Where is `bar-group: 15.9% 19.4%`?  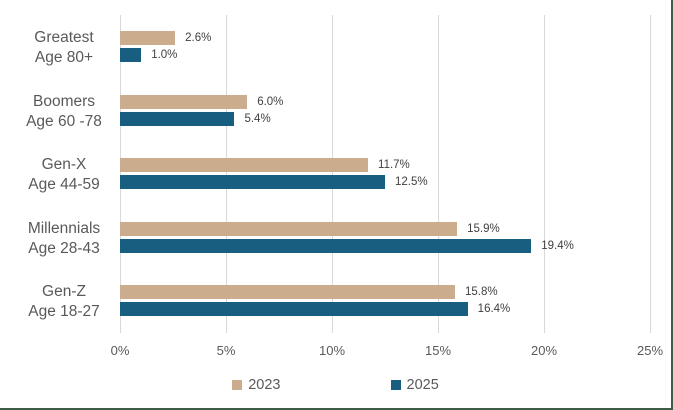
bar-group: 15.9% 19.4% is located at coordinates (385, 238).